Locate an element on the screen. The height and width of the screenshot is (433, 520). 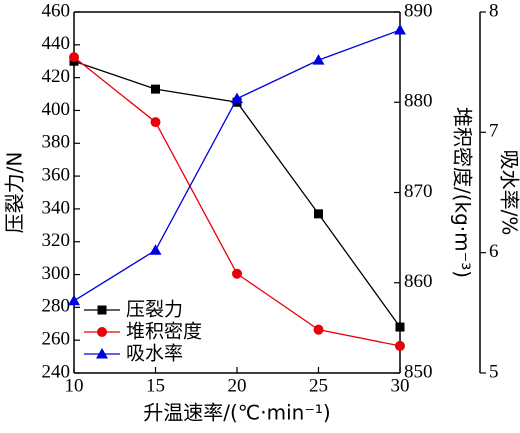
outer-right-tick-label: 7 is located at coordinates (494, 131).